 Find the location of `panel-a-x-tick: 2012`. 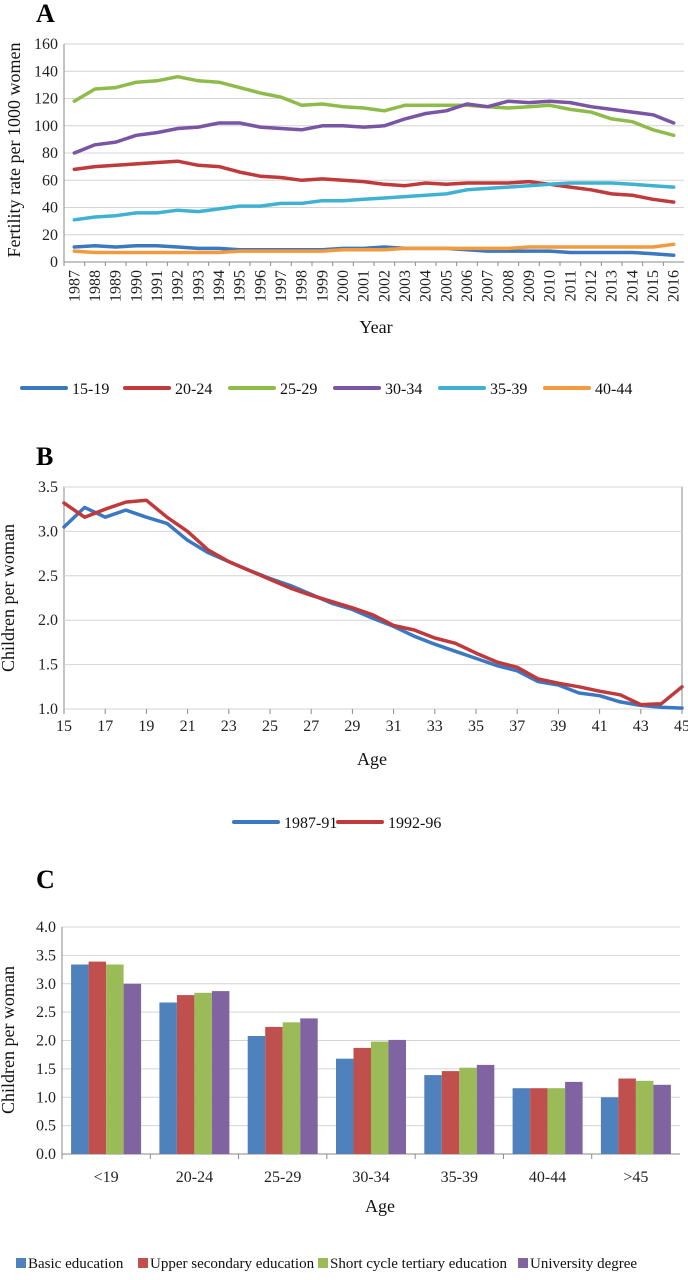

panel-a-x-tick: 2012 is located at coordinates (591, 286).